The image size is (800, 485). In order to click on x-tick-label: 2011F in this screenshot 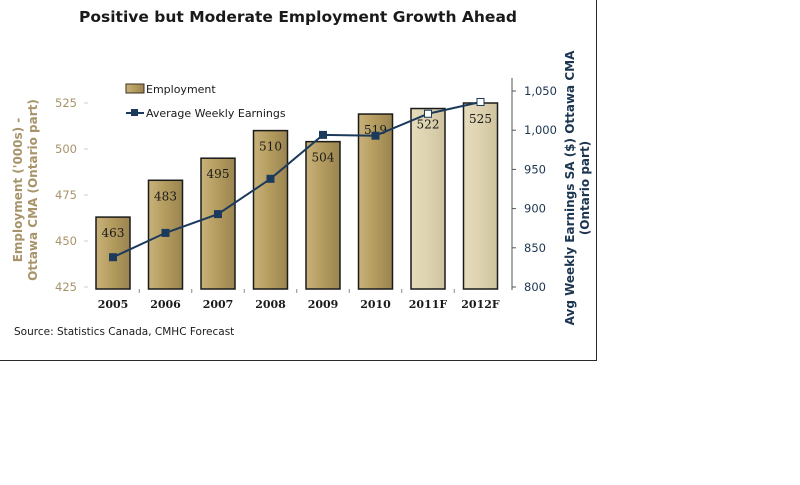, I will do `click(428, 304)`.